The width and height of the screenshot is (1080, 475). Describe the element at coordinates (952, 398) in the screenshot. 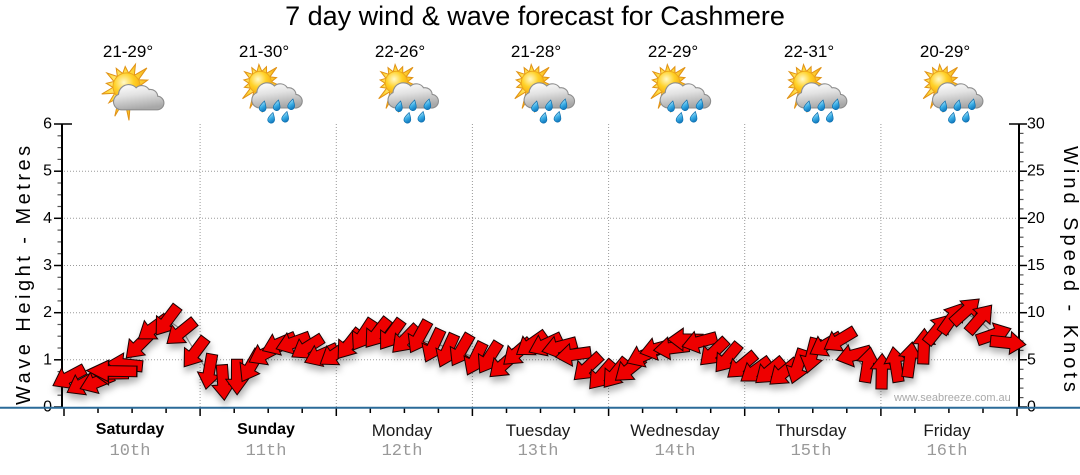

I see `svg-text: www.seabreeze.com.au` at that location.